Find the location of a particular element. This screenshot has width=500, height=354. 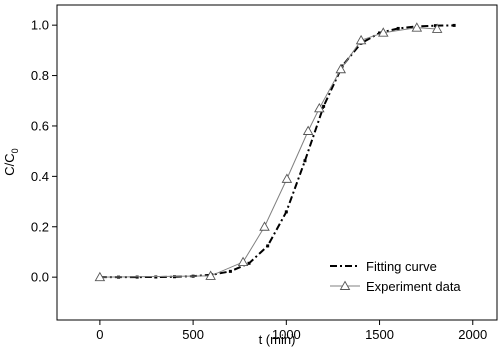

y-axis-label: C/C0 is located at coordinates (11, 161).